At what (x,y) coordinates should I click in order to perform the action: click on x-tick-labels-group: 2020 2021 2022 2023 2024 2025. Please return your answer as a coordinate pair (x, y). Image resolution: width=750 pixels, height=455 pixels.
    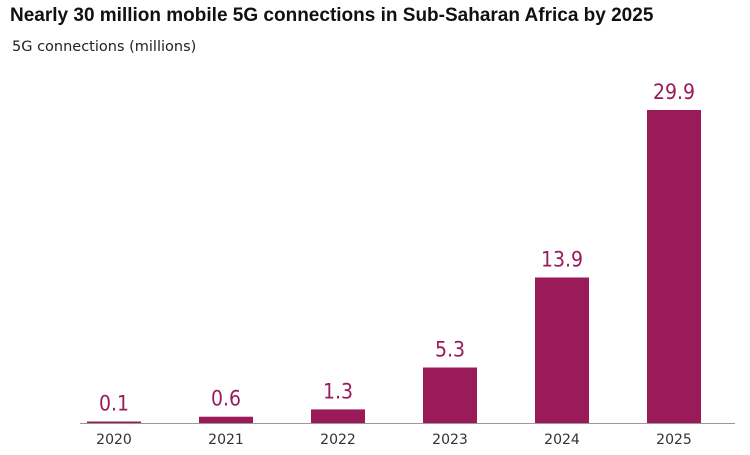
    Looking at the image, I should click on (394, 440).